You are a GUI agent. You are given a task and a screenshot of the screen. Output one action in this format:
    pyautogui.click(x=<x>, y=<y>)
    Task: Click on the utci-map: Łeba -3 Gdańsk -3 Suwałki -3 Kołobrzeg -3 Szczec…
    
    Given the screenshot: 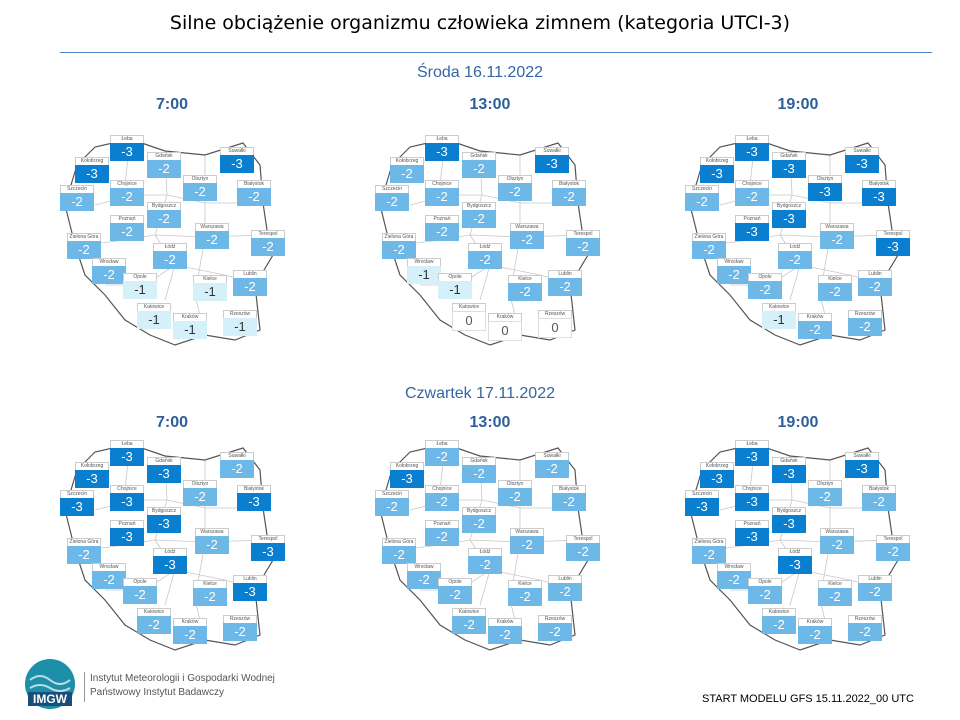 What is the action you would take?
    pyautogui.click(x=800, y=240)
    